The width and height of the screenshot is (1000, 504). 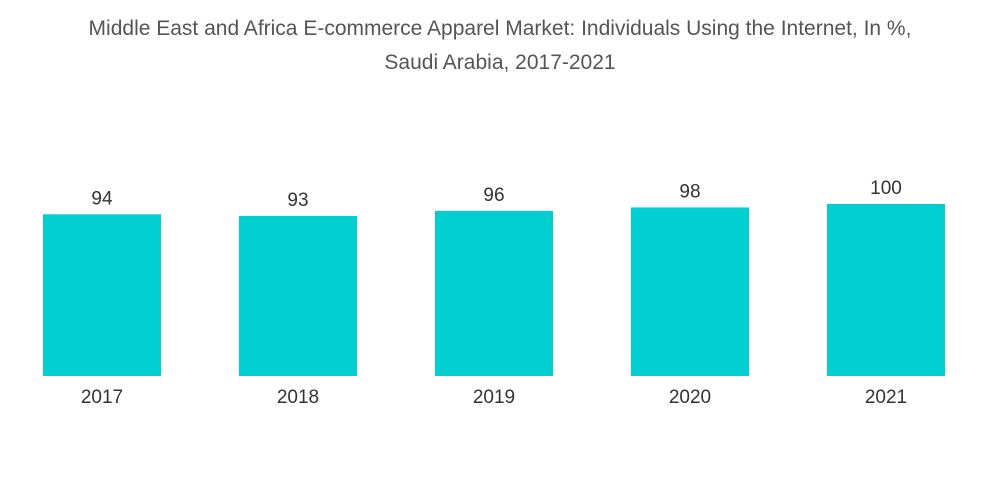 What do you see at coordinates (494, 397) in the screenshot?
I see `x-tick-label-2019: 2019` at bounding box center [494, 397].